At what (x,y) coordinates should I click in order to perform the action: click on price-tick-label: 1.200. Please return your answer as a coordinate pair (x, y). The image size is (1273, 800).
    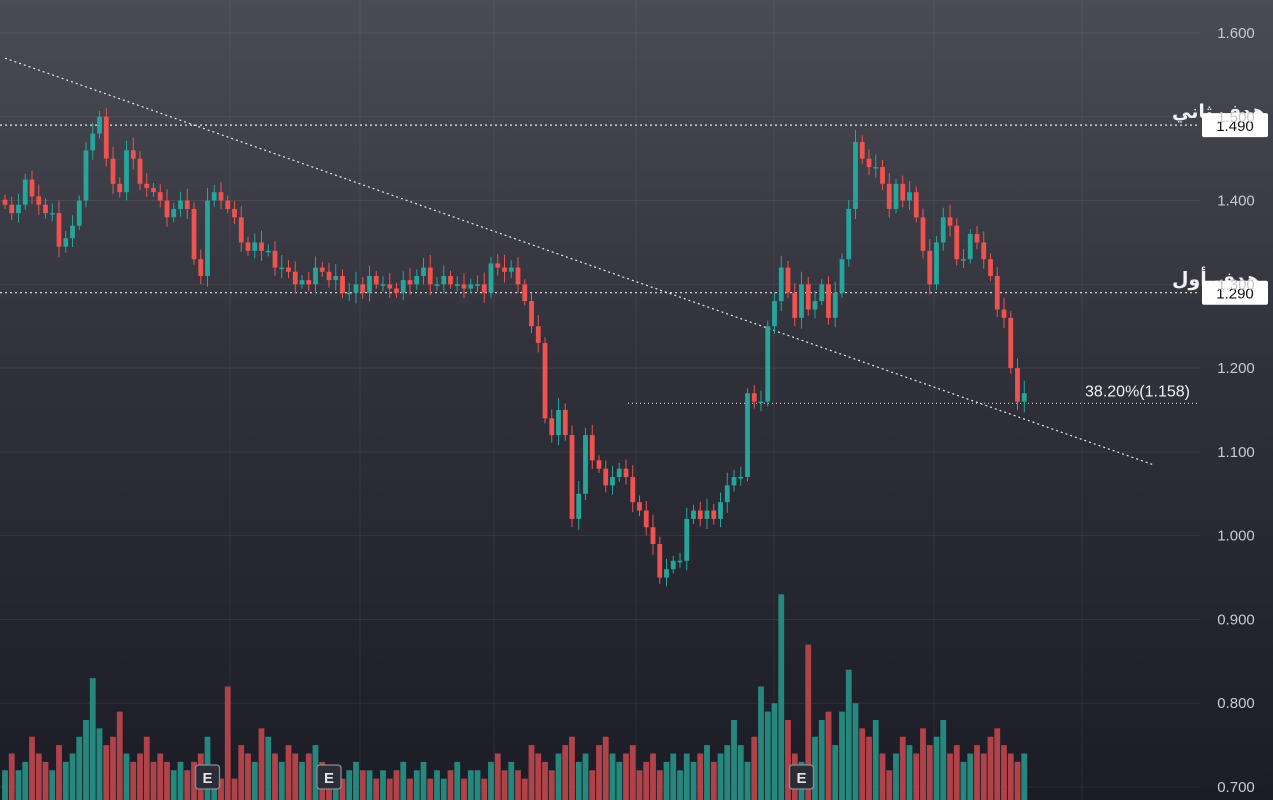
    Looking at the image, I should click on (1236, 368).